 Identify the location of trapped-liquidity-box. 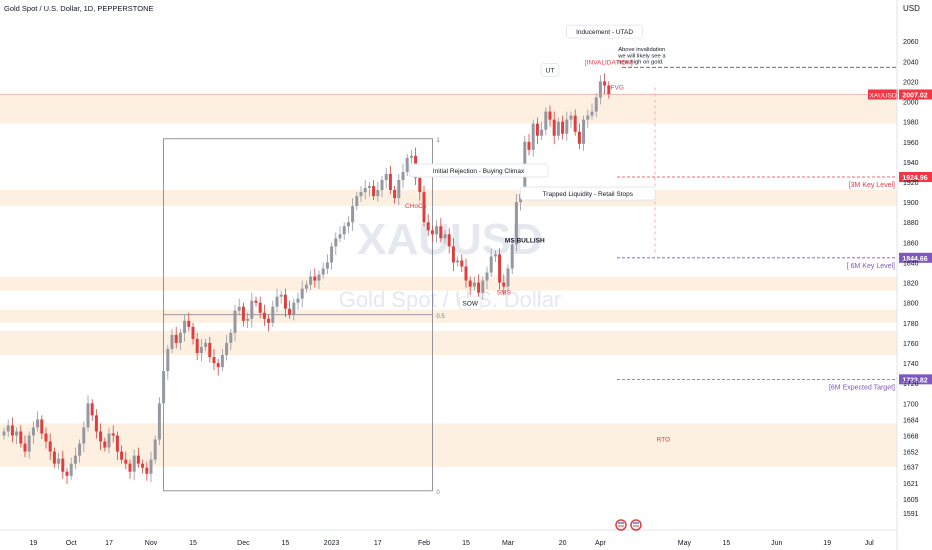
(588, 193).